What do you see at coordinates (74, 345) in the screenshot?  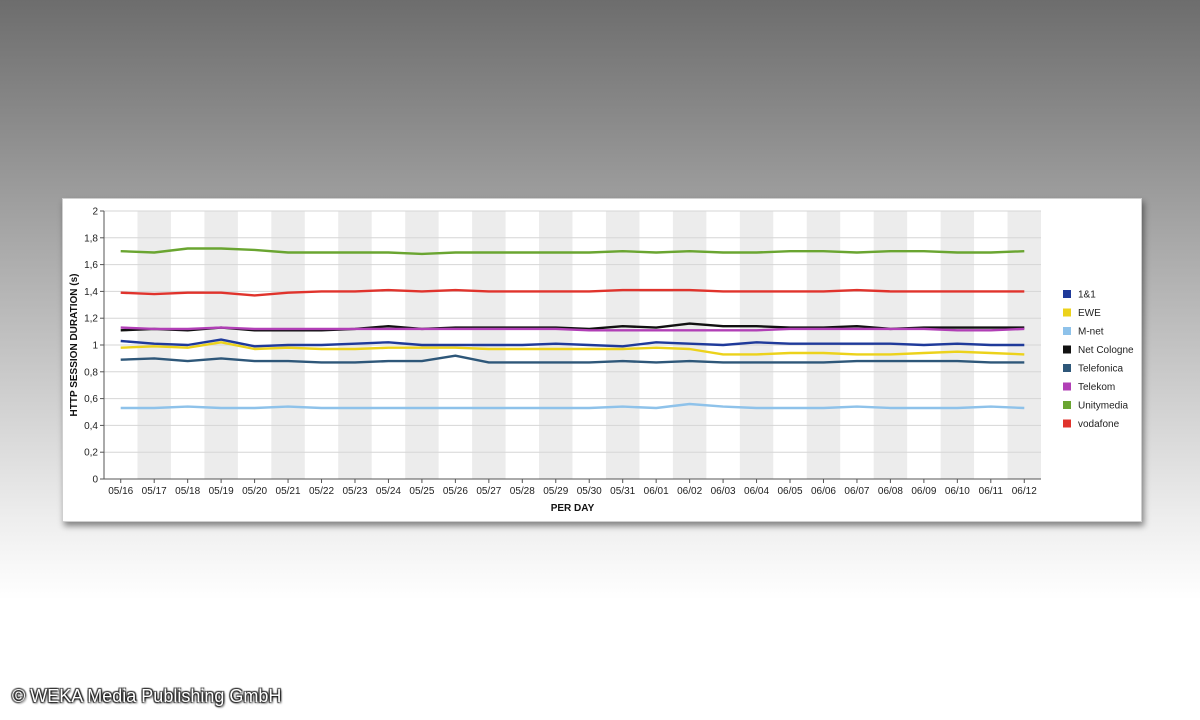 I see `y-axis-title: HTTP SESSION DURATION (s)` at bounding box center [74, 345].